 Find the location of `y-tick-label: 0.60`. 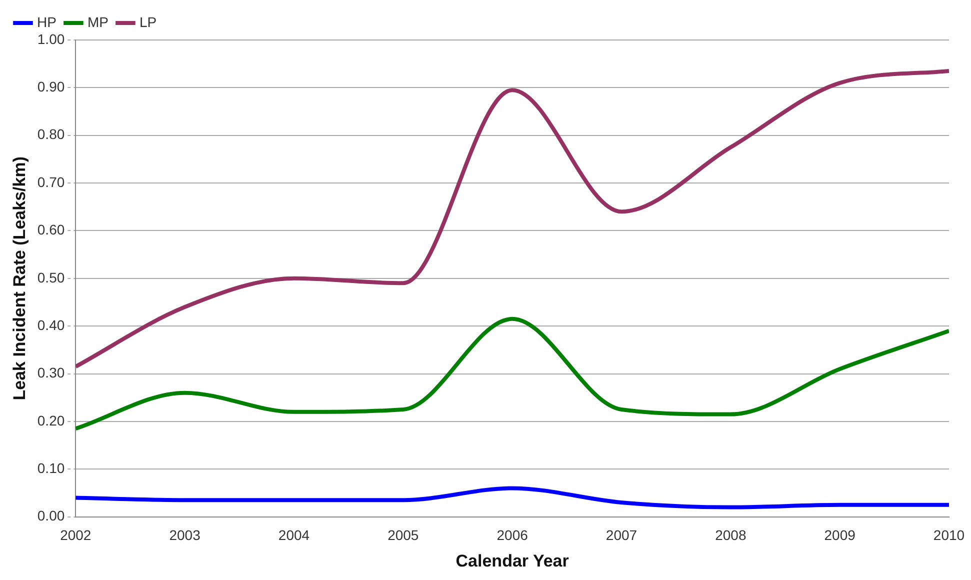

y-tick-label: 0.60 is located at coordinates (51, 230).